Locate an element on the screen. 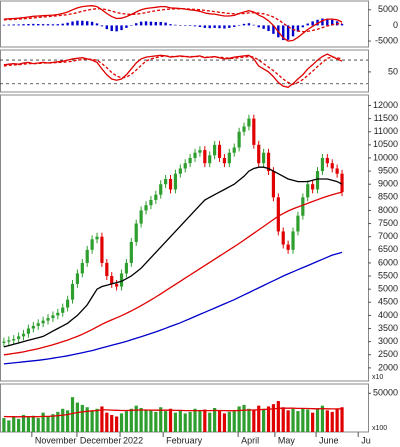 Image resolution: width=400 pixels, height=447 pixels. y-tick-label: 7500 is located at coordinates (388, 223).